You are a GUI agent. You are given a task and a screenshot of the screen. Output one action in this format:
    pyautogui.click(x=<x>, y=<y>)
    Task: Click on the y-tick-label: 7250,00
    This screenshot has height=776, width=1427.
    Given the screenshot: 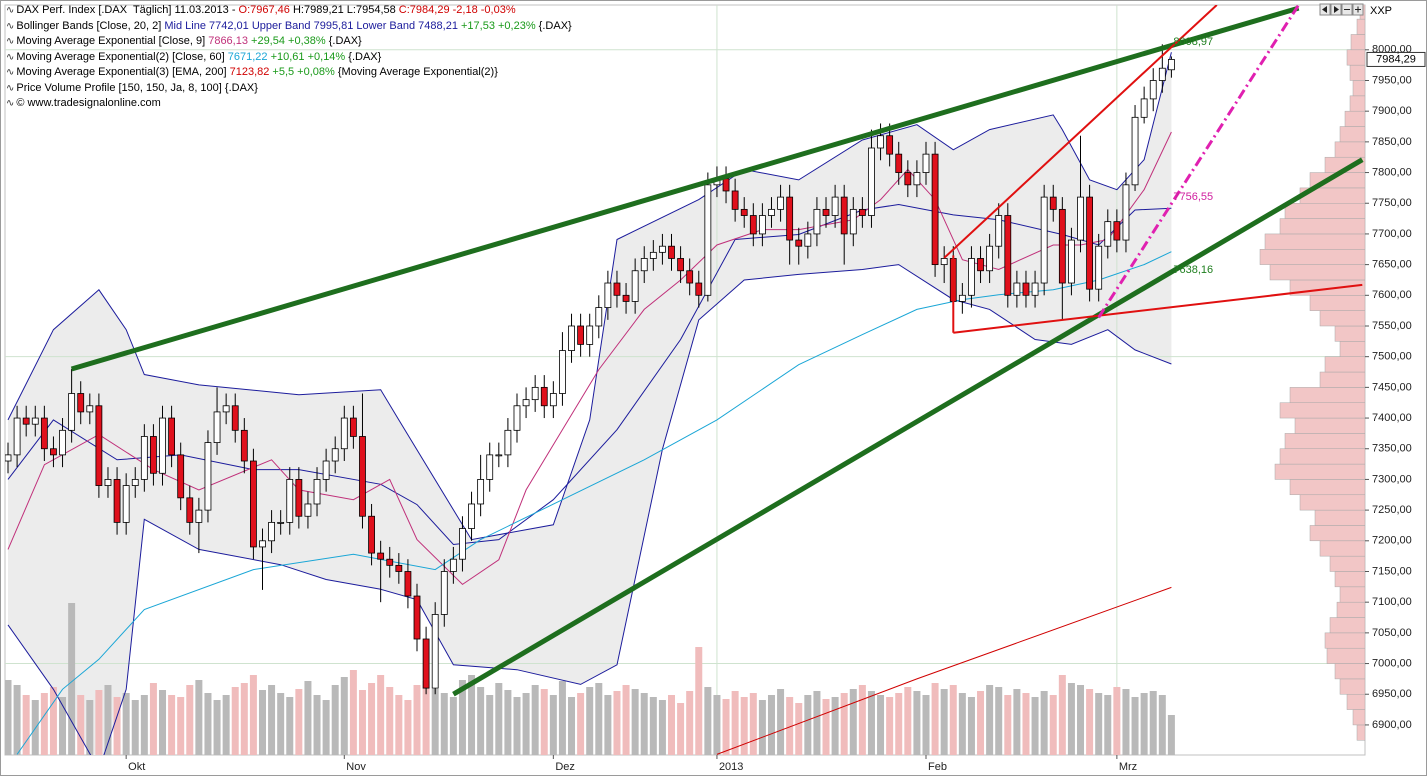 What is the action you would take?
    pyautogui.click(x=1392, y=510)
    